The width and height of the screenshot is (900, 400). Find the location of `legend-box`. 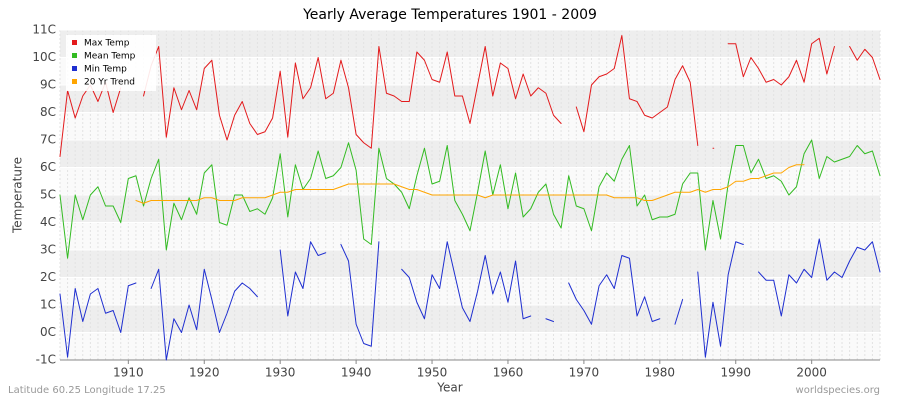

legend-box is located at coordinates (111, 63).